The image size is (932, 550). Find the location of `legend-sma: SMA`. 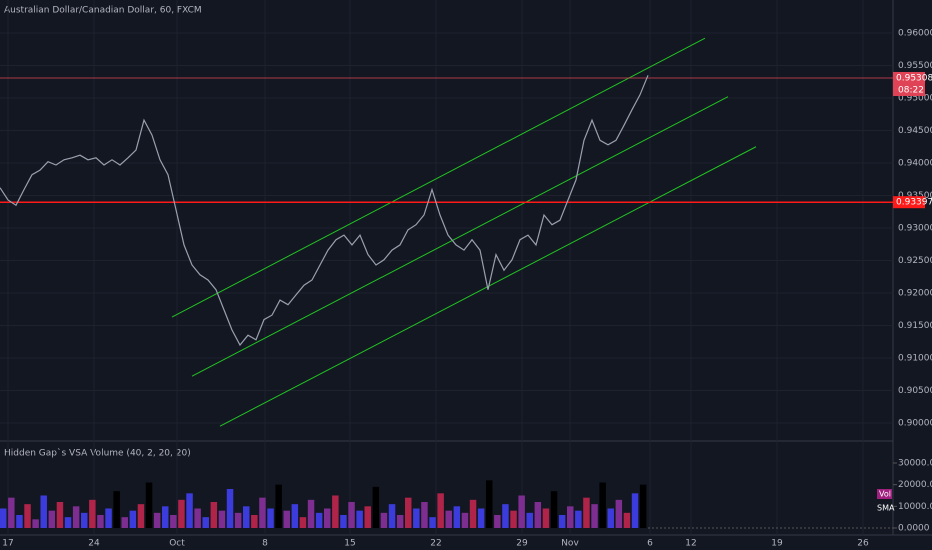

legend-sma: SMA is located at coordinates (886, 508).